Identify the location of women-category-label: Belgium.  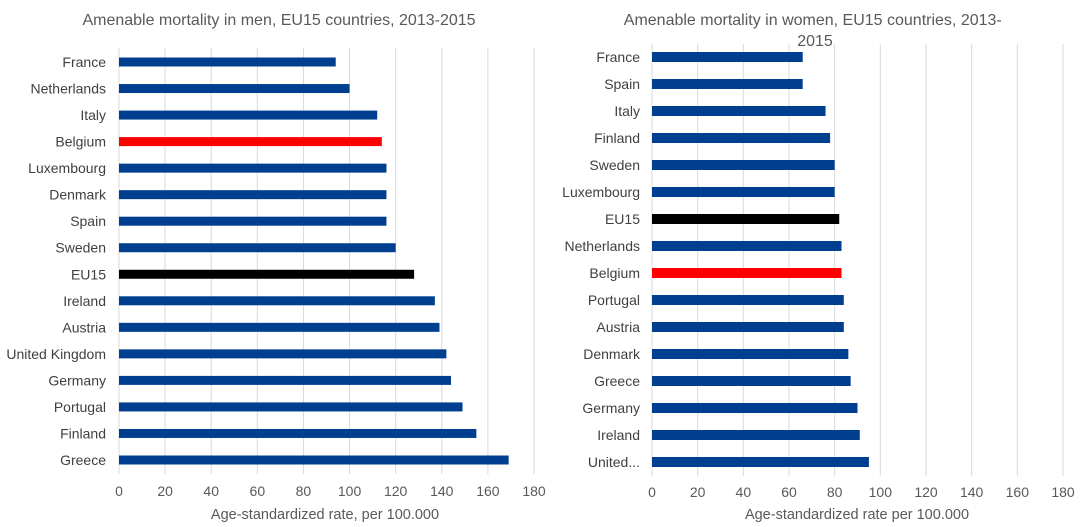
(614, 273).